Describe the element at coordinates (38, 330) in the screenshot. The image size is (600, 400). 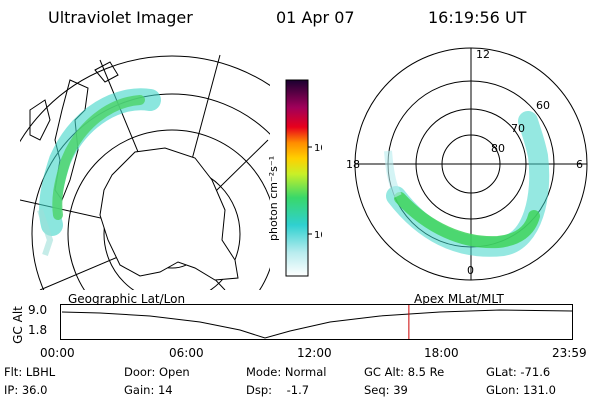
I see `alt-tick-low: 1.8` at that location.